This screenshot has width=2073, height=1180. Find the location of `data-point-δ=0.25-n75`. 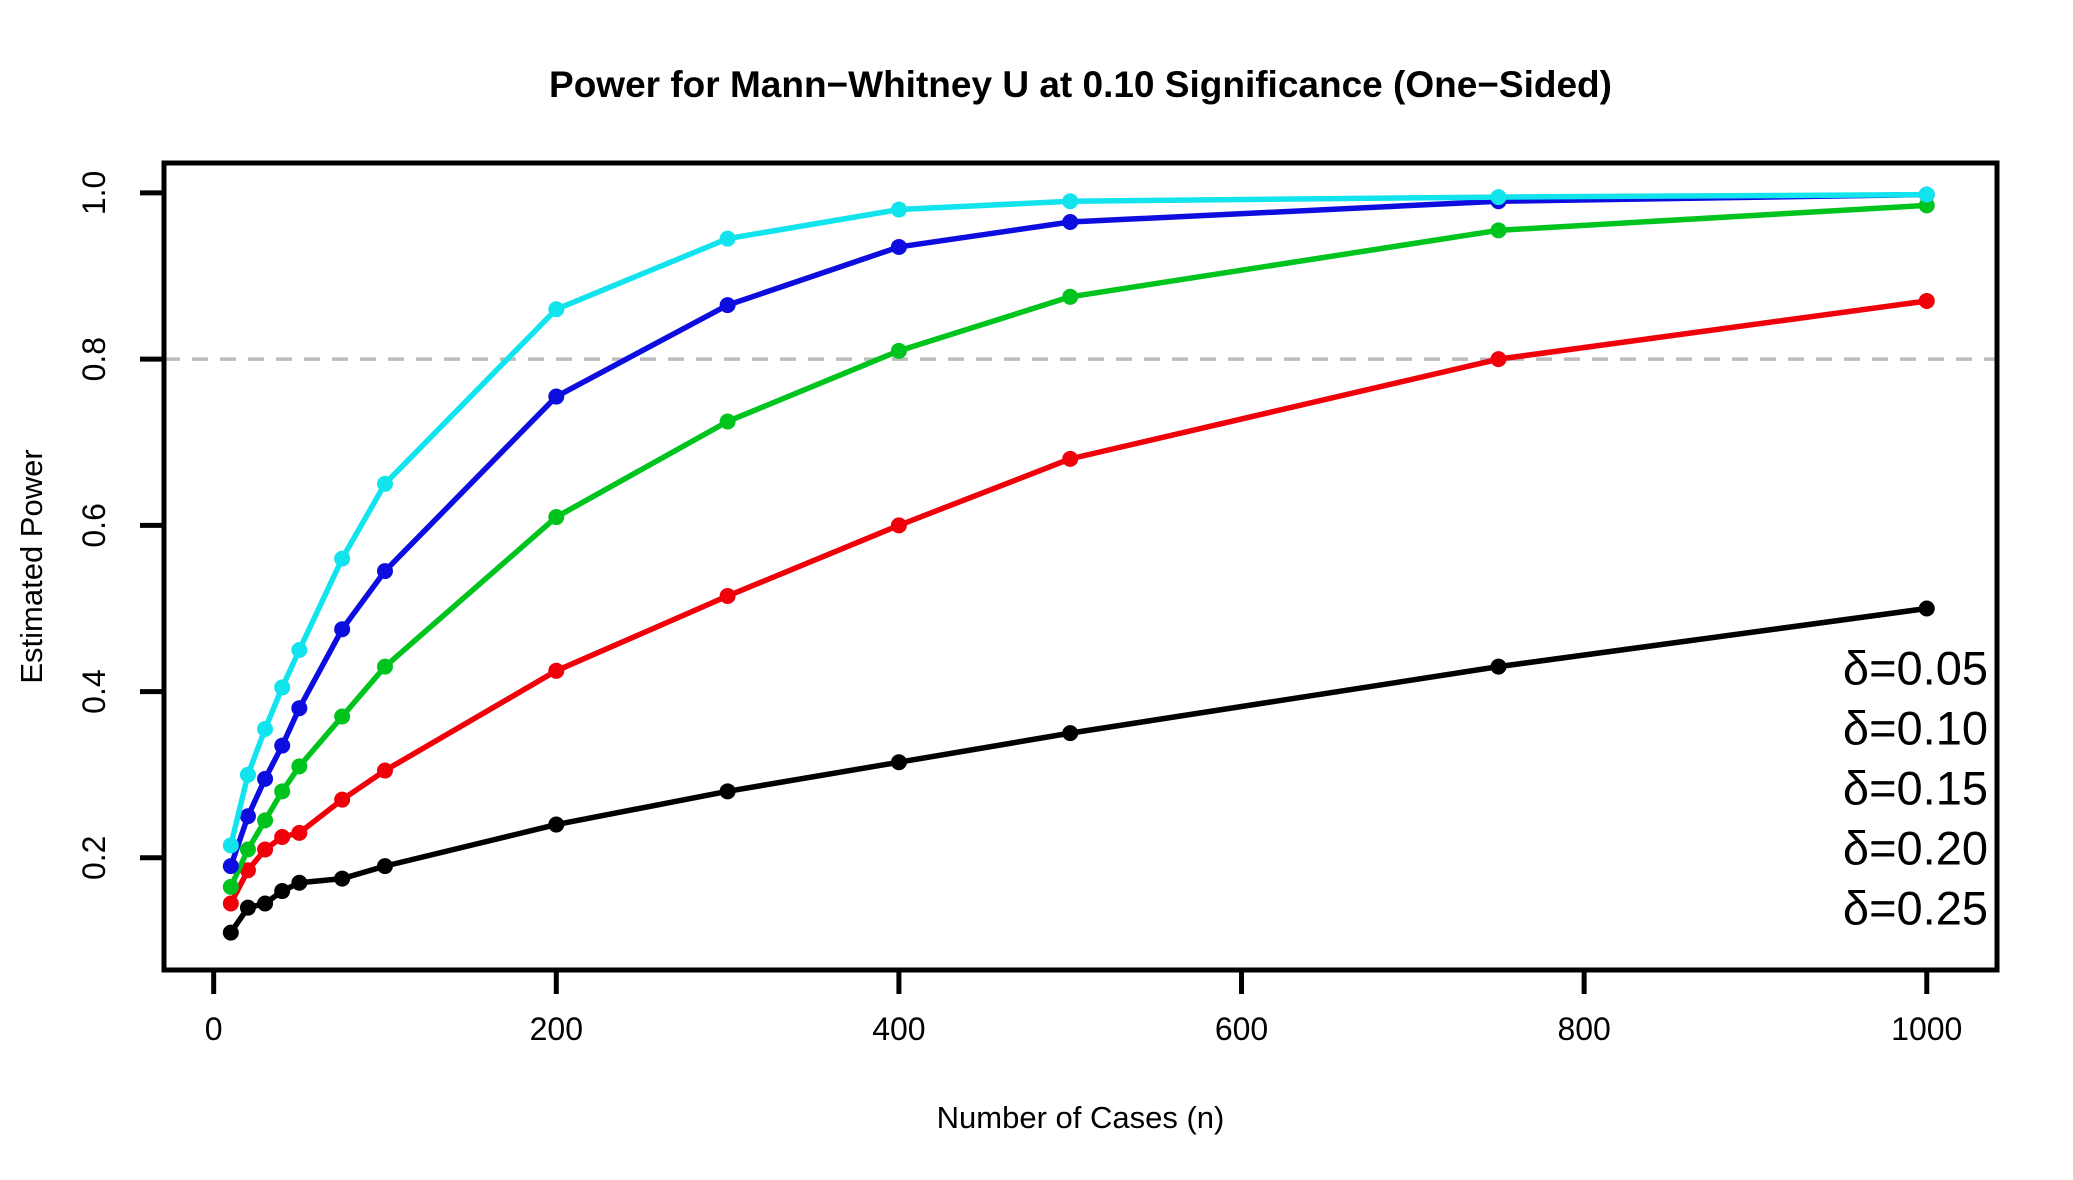

data-point-δ=0.25-n75 is located at coordinates (342, 558).